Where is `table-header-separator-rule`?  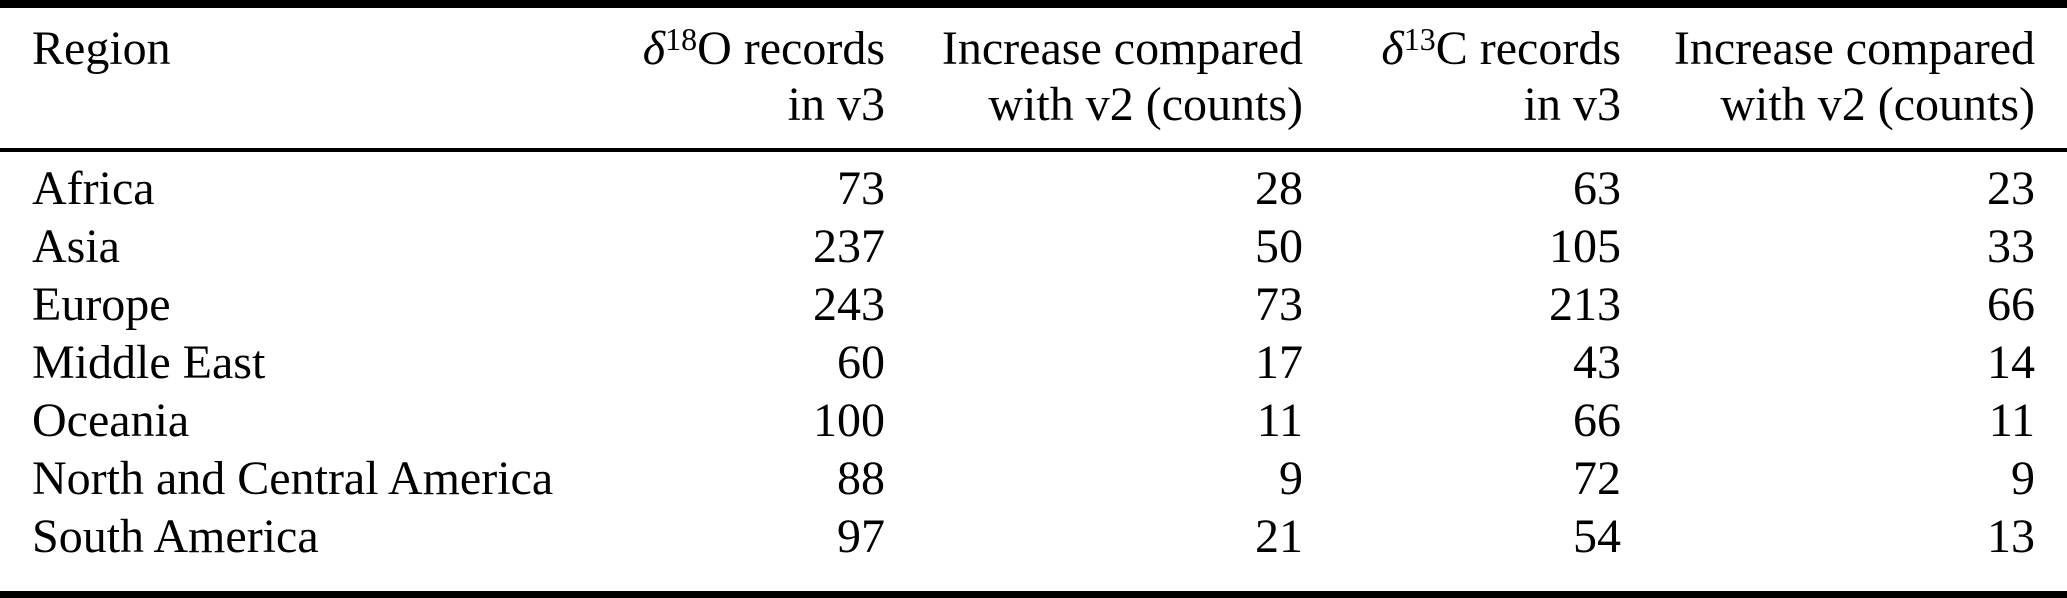
table-header-separator-rule is located at coordinates (1033, 150).